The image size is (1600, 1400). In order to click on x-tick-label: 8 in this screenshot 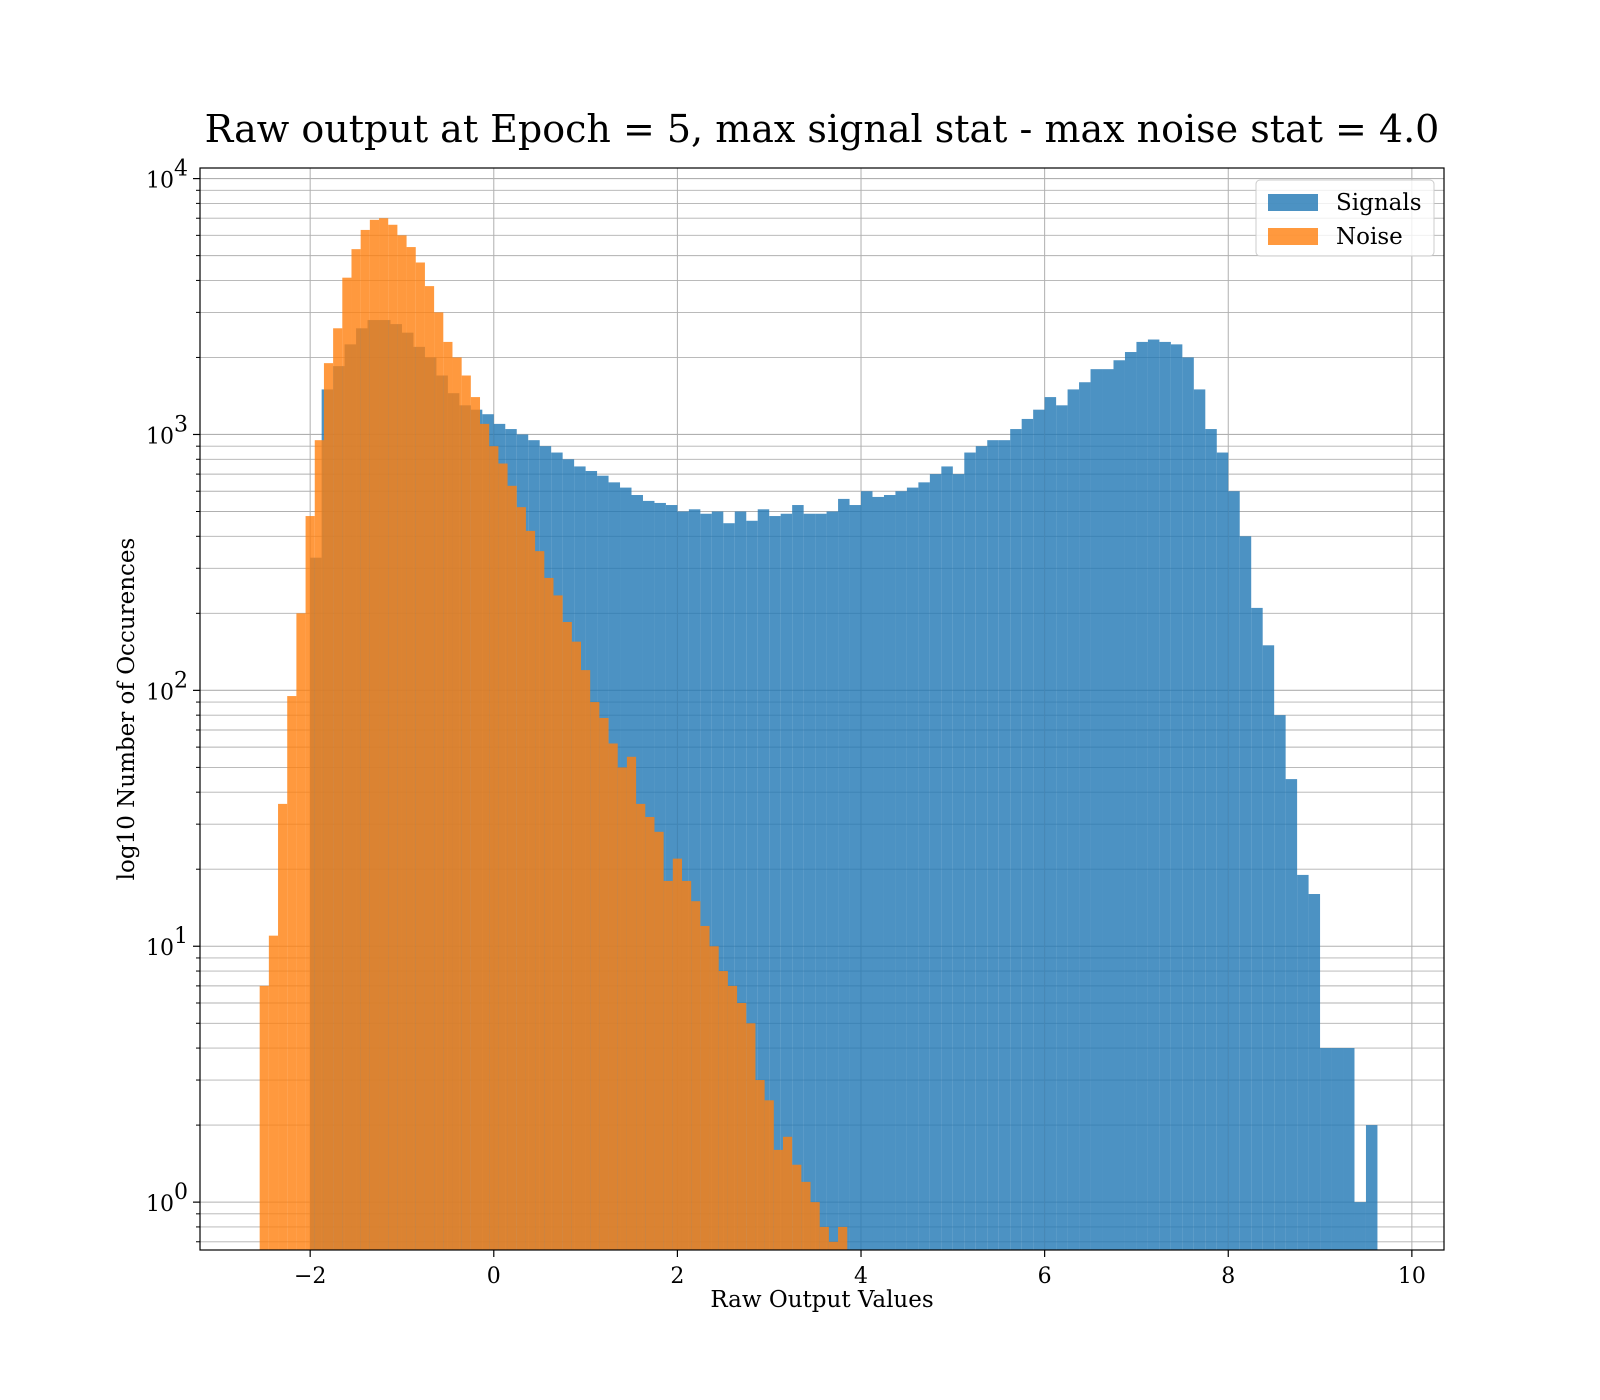, I will do `click(1228, 1276)`.